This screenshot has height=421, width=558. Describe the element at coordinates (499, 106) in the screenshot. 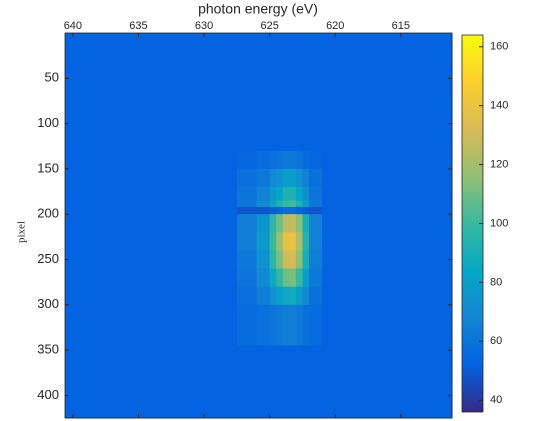

I see `colorbar-tick-label: 140` at that location.